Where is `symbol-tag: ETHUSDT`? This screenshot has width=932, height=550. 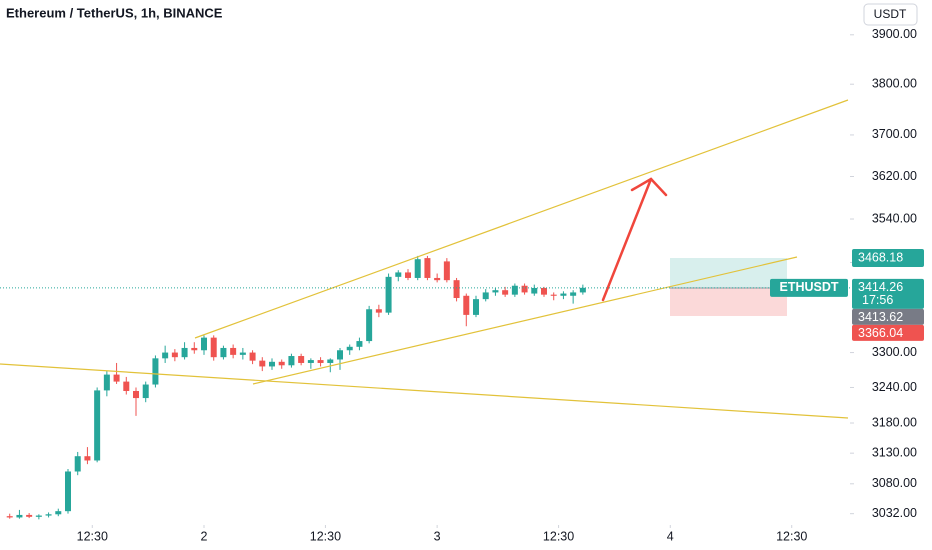
symbol-tag: ETHUSDT is located at coordinates (808, 287).